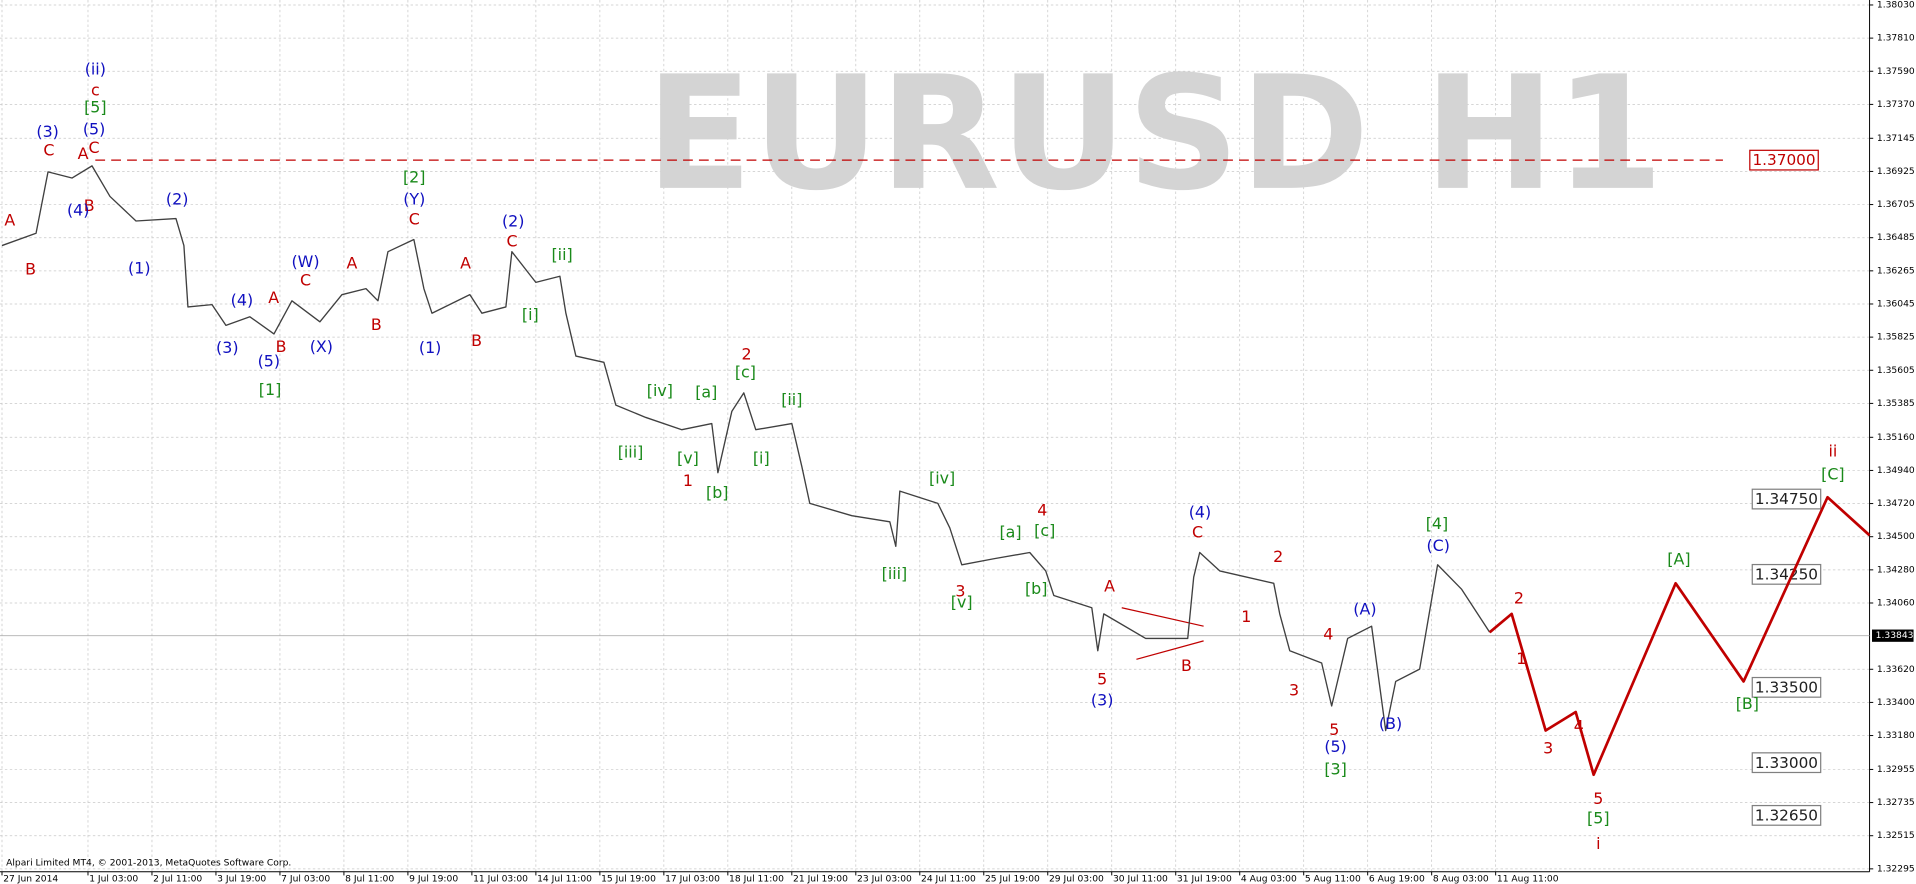  Describe the element at coordinates (688, 458) in the screenshot. I see `wave-label: [v]` at that location.